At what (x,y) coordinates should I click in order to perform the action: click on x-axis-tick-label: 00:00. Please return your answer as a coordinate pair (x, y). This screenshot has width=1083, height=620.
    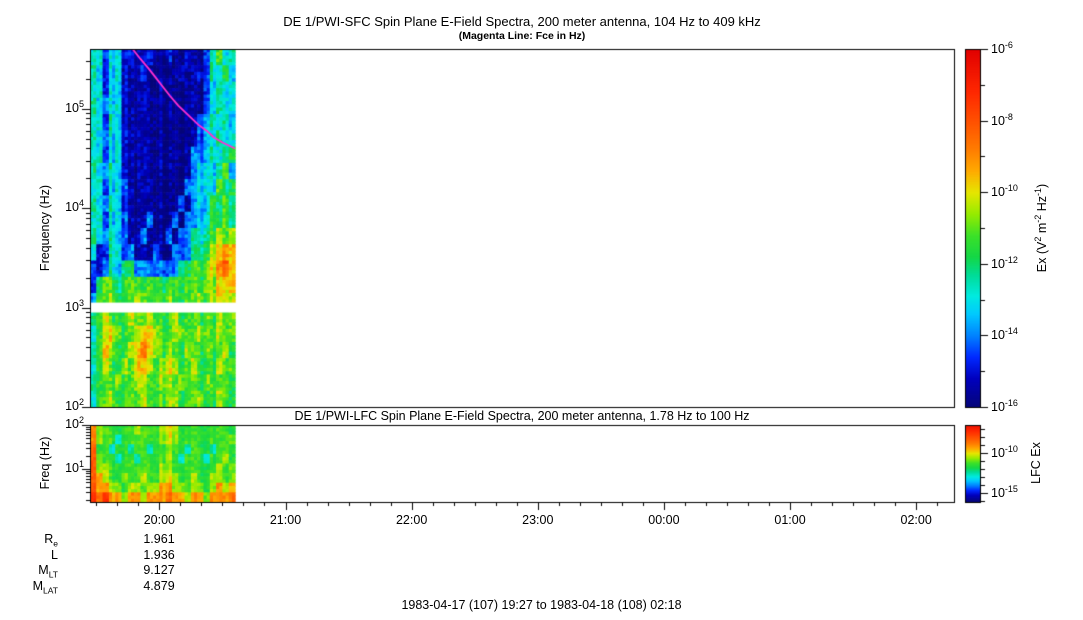
    Looking at the image, I should click on (664, 520).